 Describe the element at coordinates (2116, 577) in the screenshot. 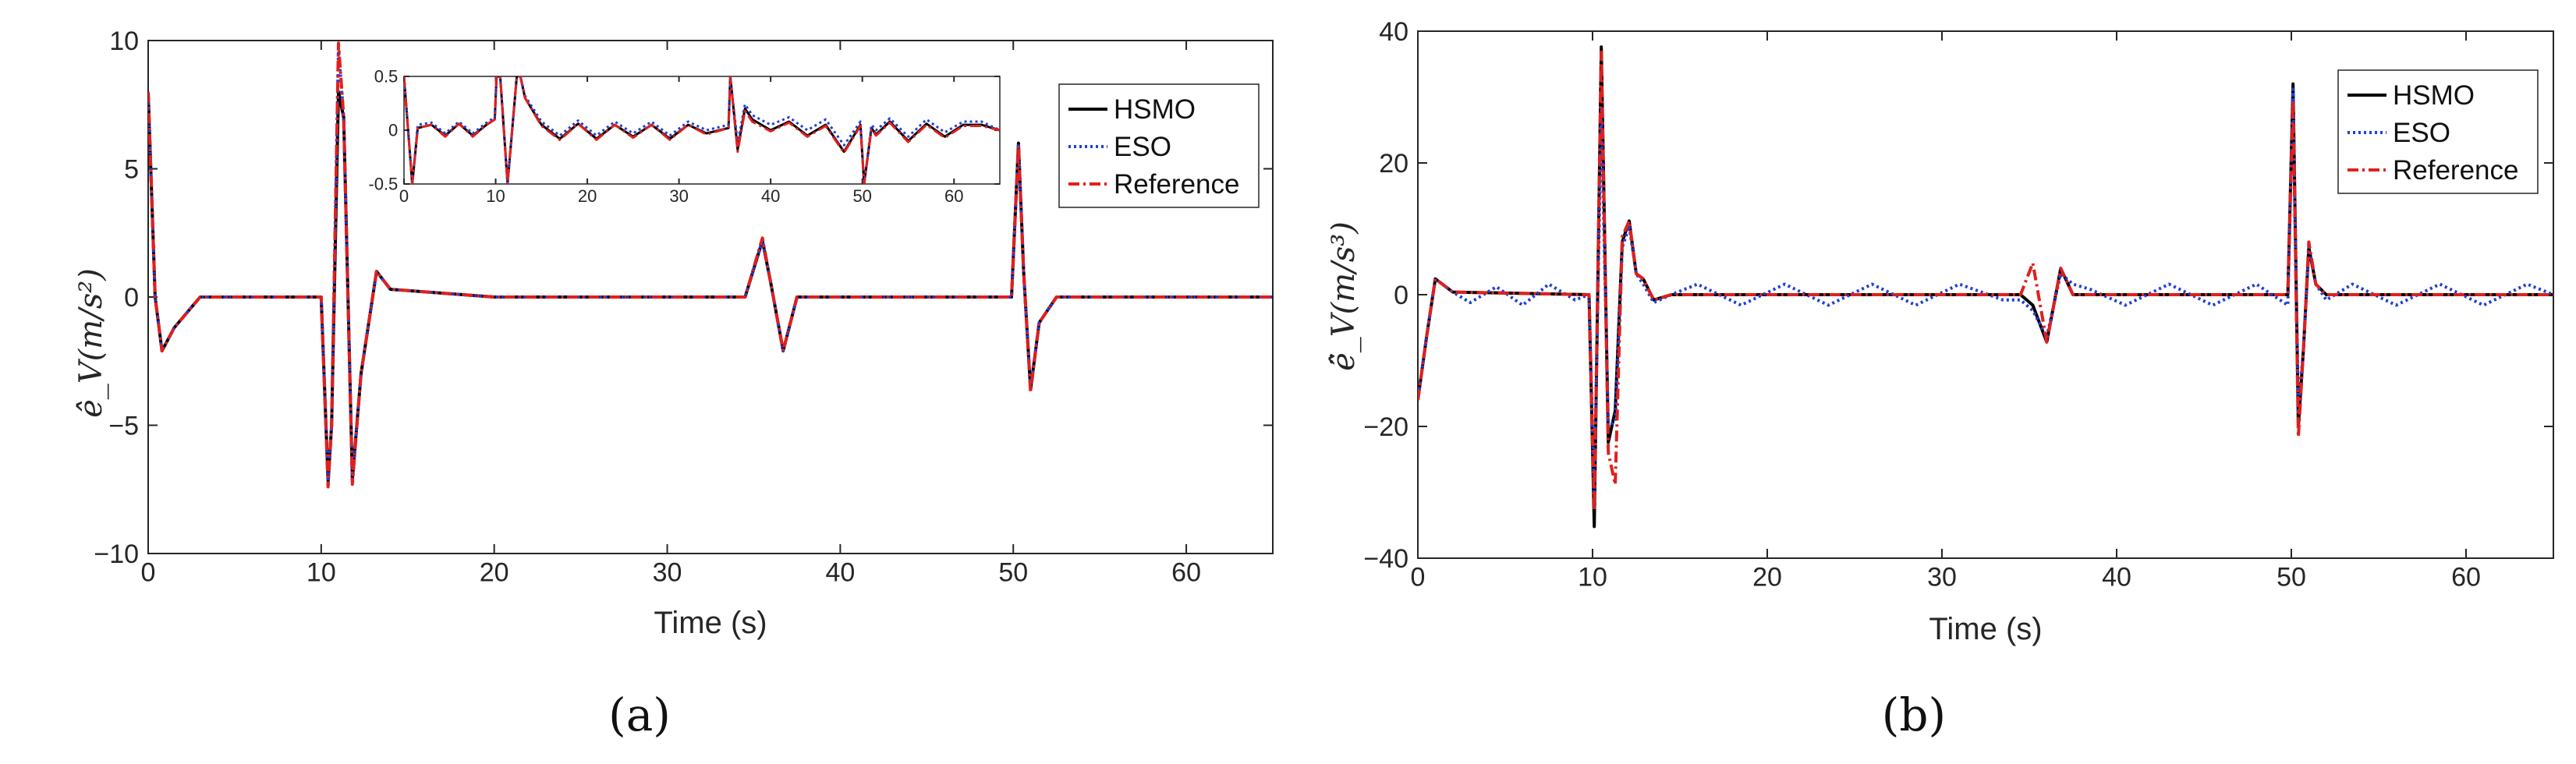

I see `chart-b-xtick-label: 40` at that location.